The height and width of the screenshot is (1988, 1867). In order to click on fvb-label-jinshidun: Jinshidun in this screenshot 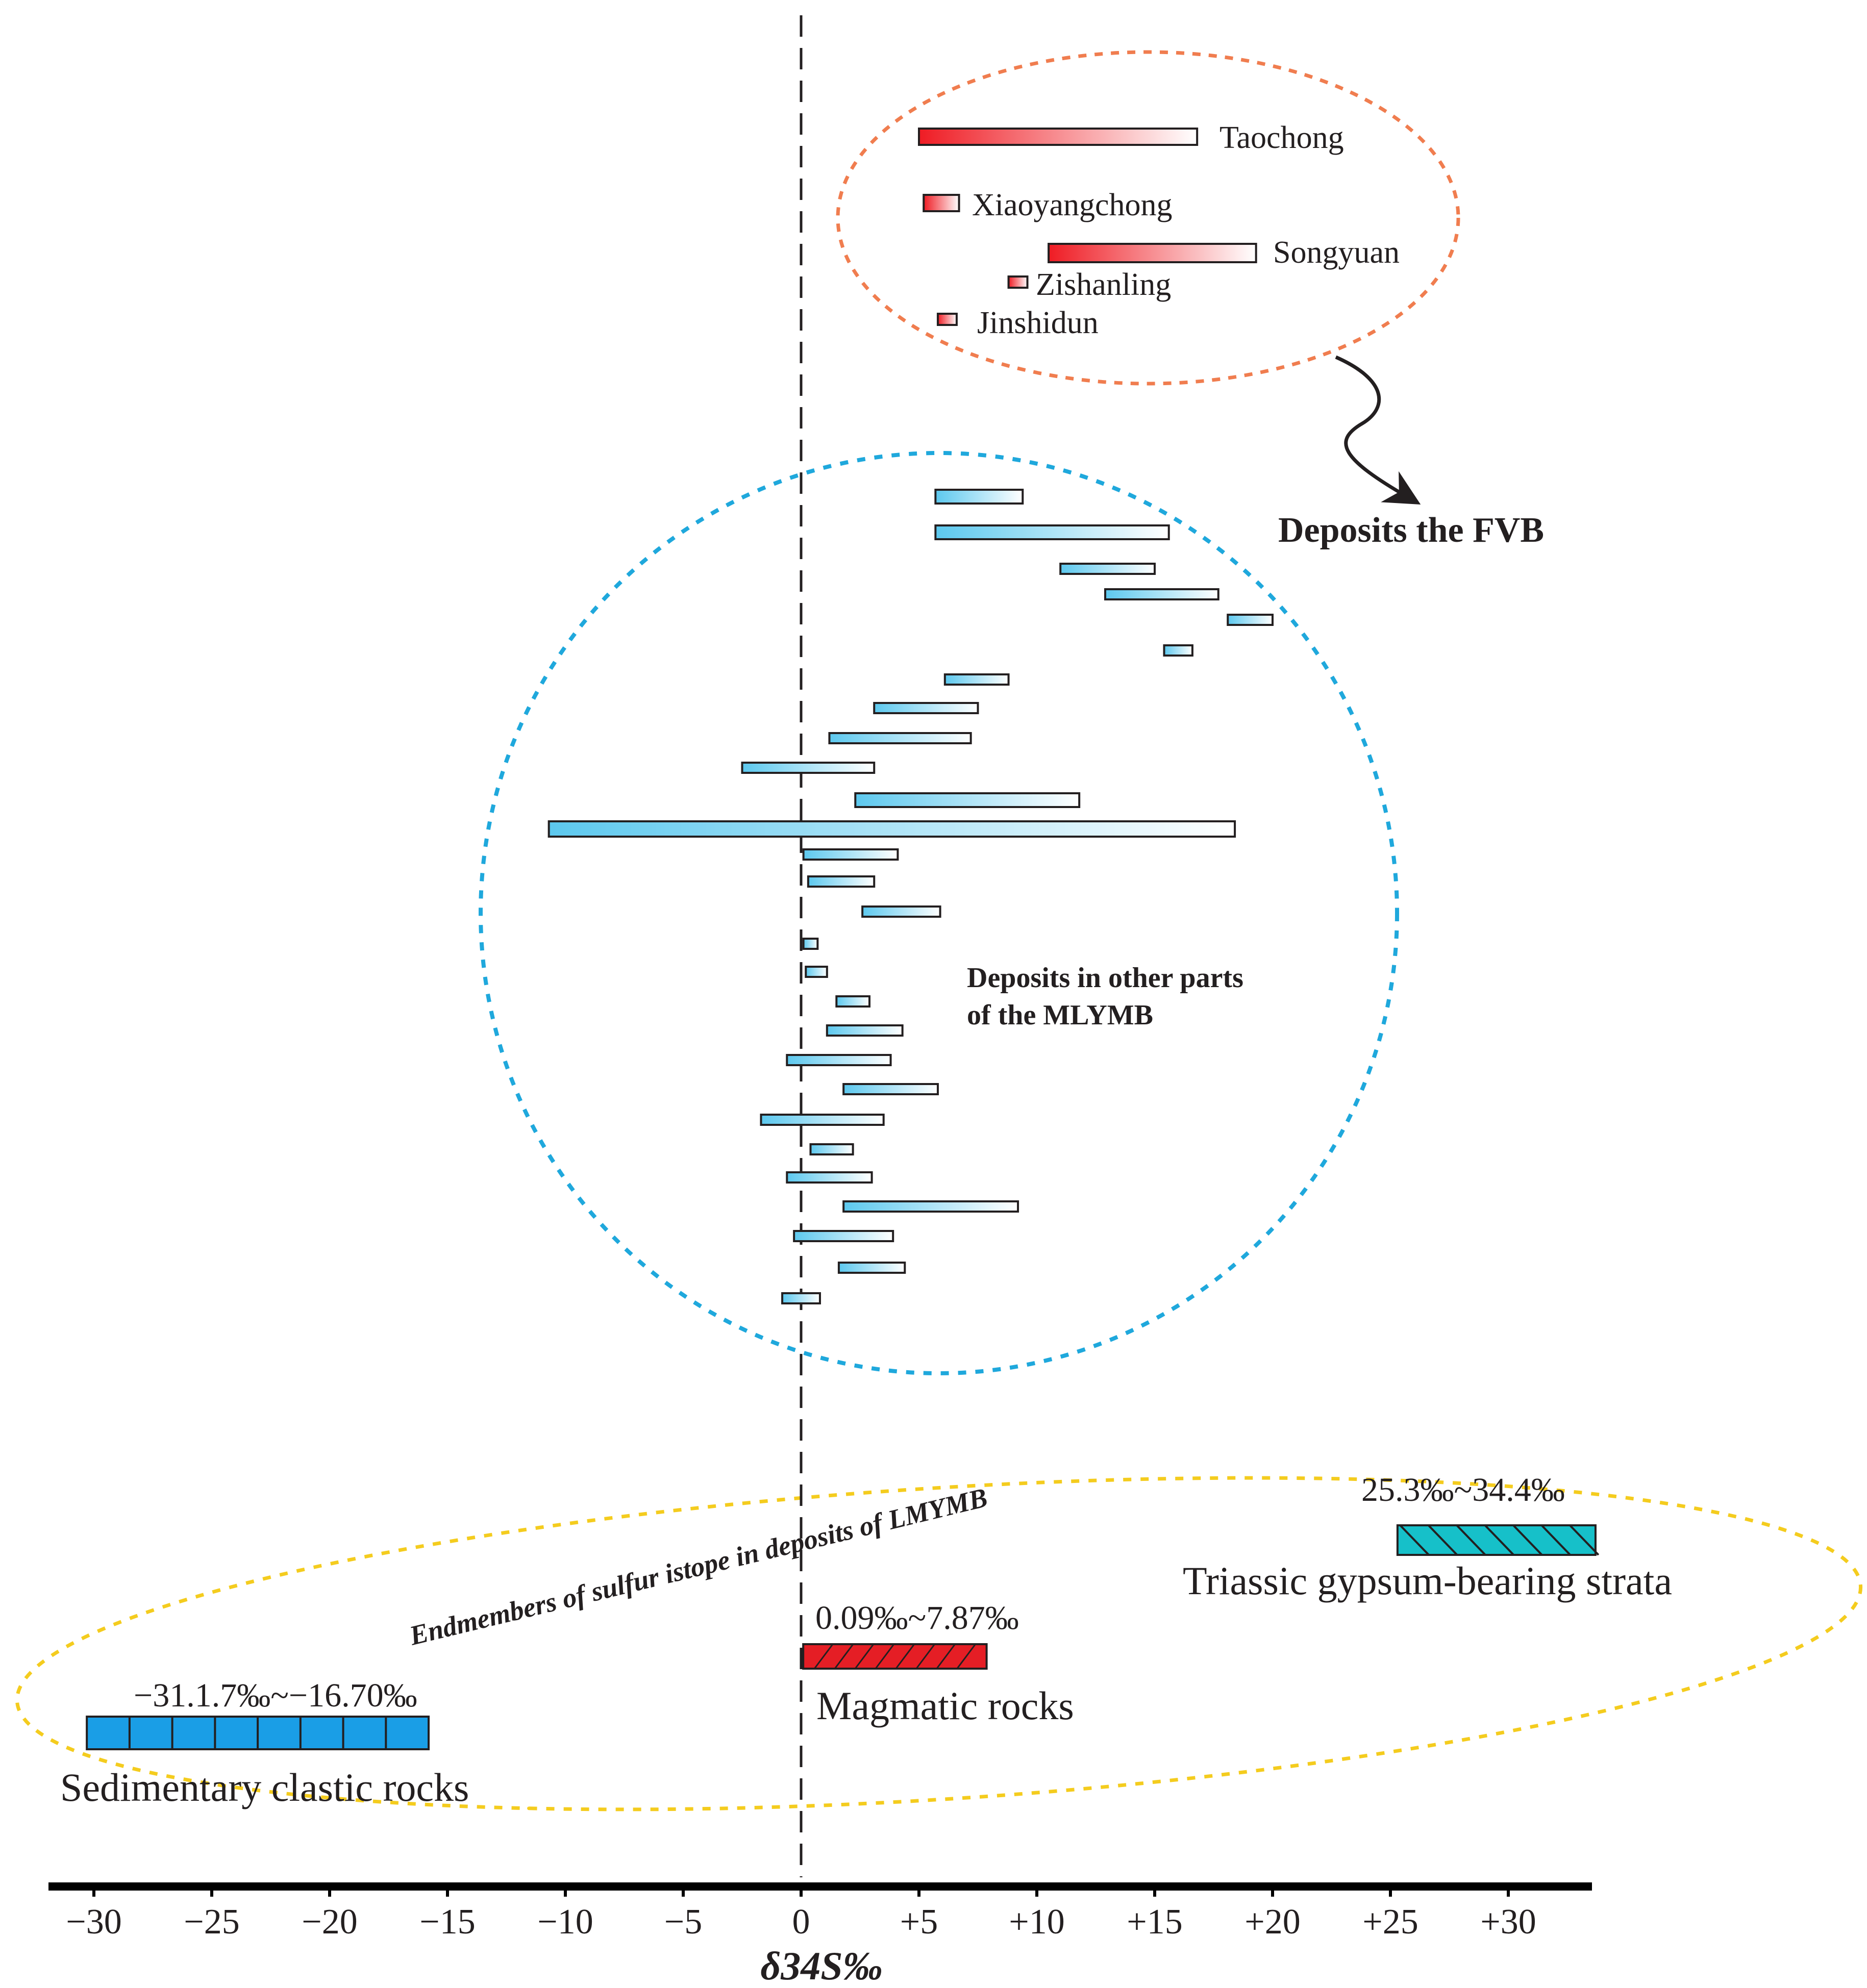, I will do `click(1038, 323)`.